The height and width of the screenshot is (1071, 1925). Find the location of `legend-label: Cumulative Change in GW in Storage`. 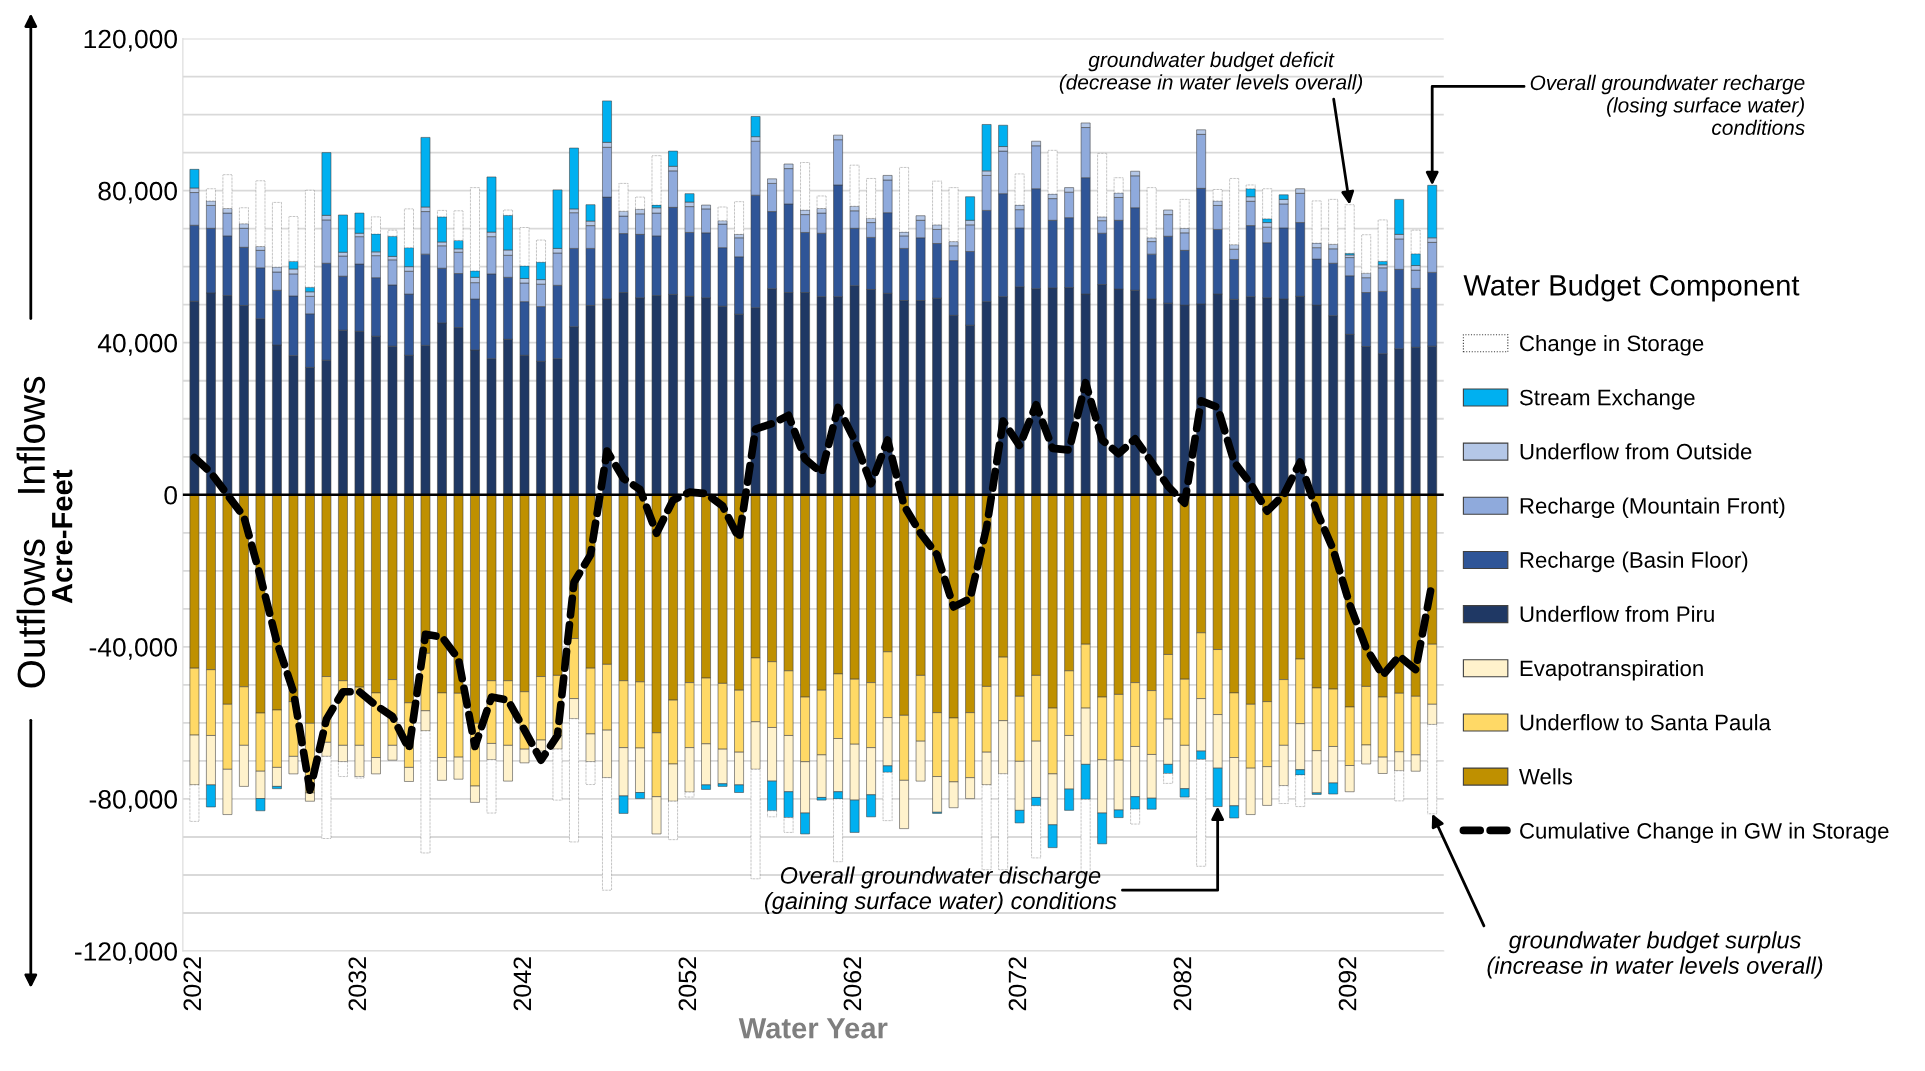

legend-label: Cumulative Change in GW in Storage is located at coordinates (1704, 833).